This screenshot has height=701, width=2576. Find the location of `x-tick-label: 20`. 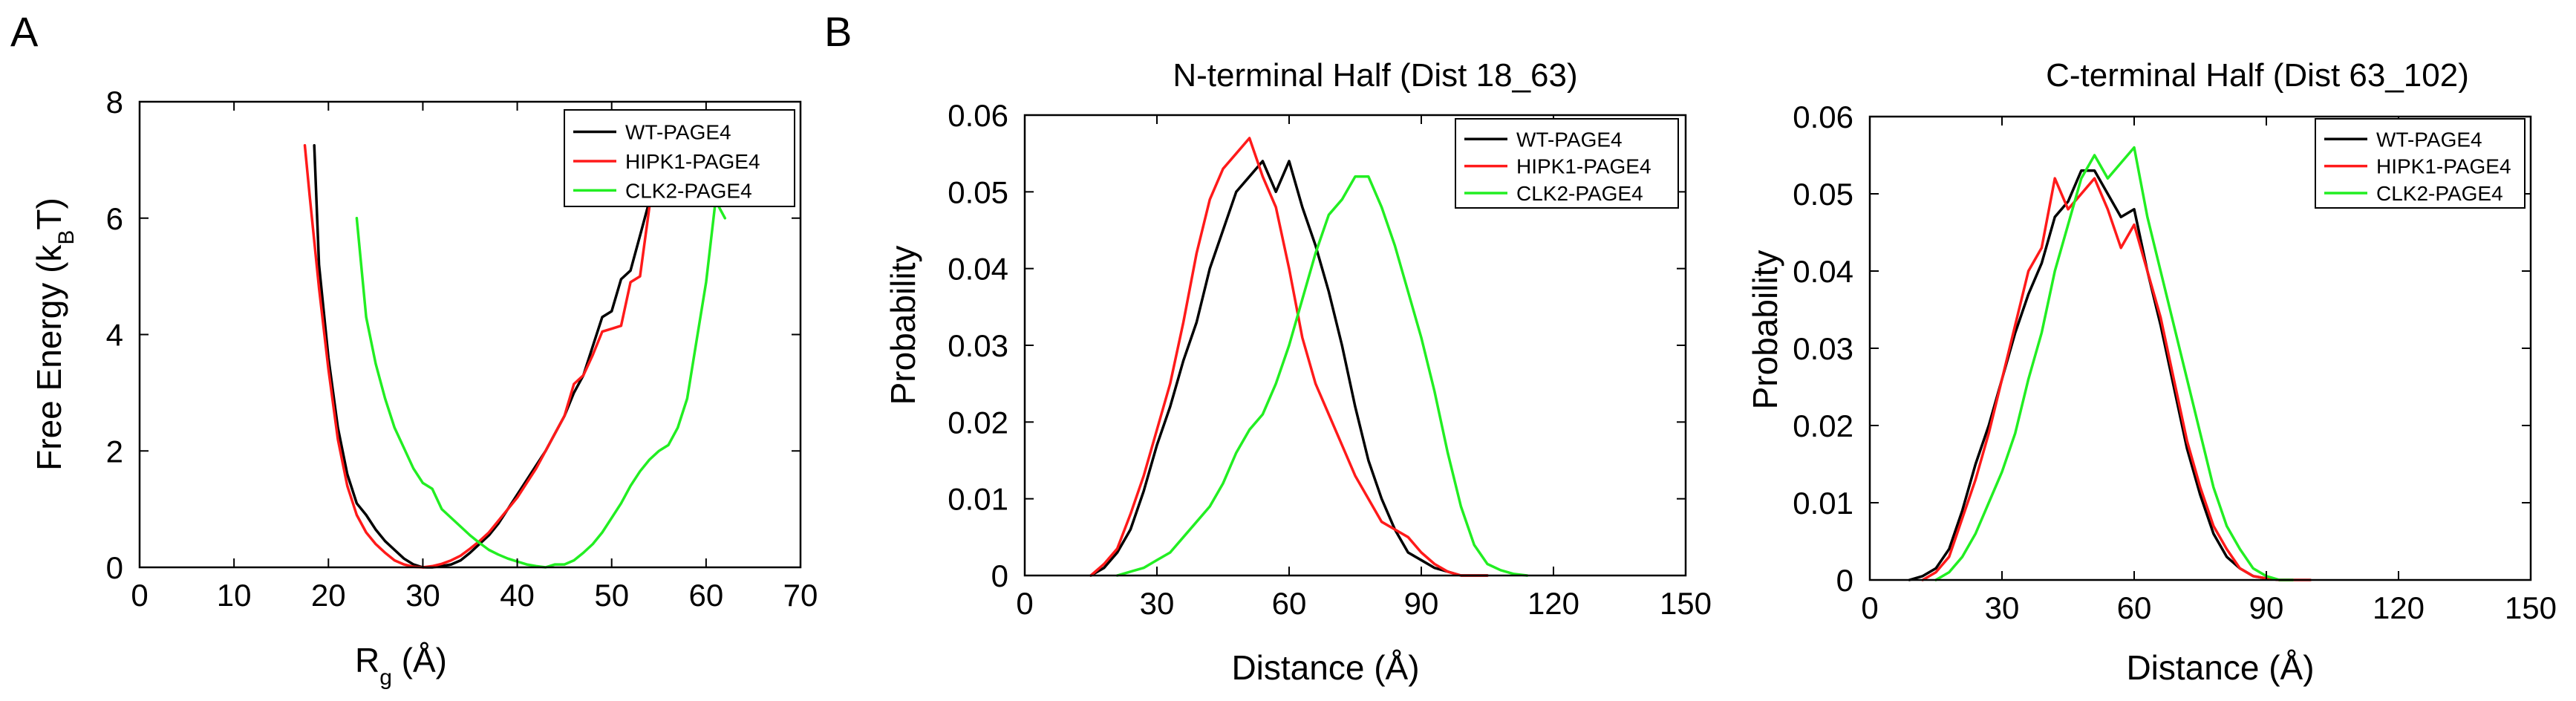

x-tick-label: 20 is located at coordinates (328, 595).